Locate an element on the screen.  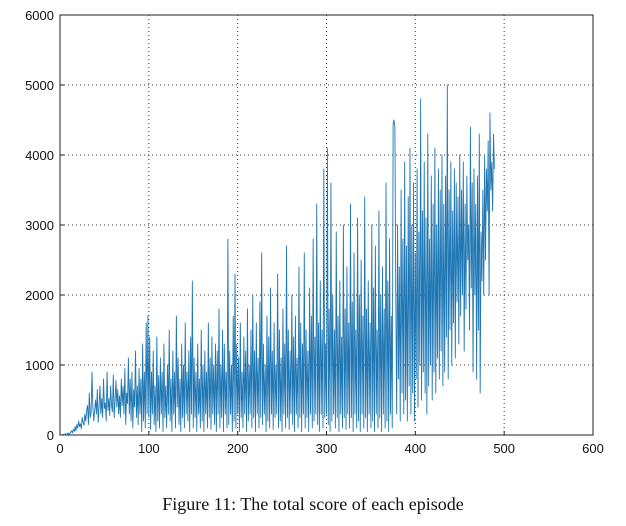
y-tick-label: 1000 is located at coordinates (39, 365).